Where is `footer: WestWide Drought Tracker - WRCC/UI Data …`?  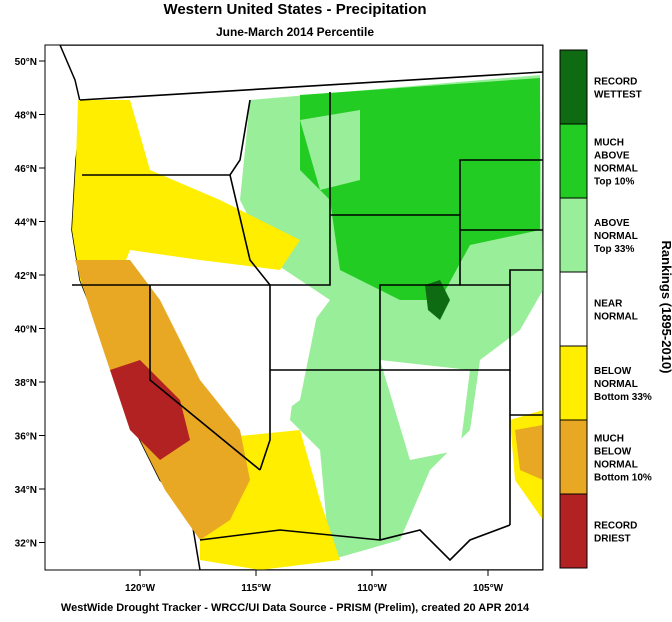
footer: WestWide Drought Tracker - WRCC/UI Data … is located at coordinates (295, 608).